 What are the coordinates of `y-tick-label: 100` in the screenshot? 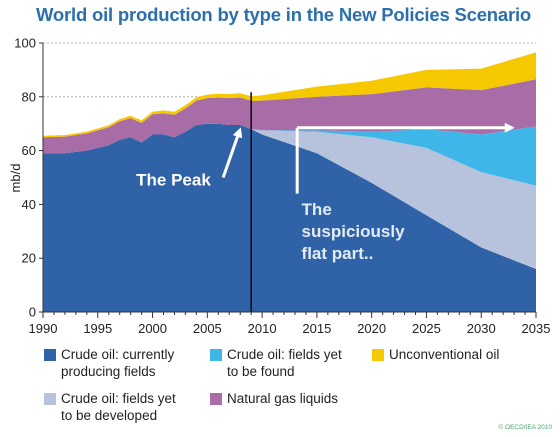 It's located at (25, 43).